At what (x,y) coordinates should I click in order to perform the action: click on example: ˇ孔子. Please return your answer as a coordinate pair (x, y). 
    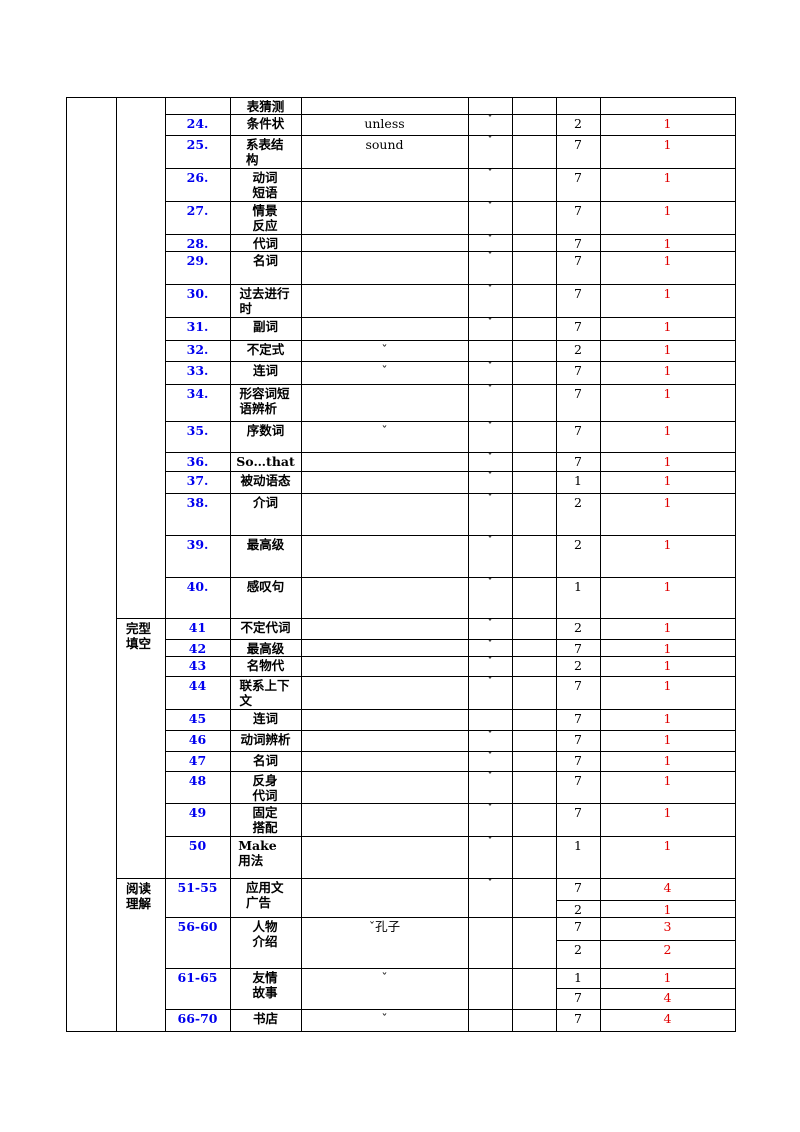
    Looking at the image, I should click on (384, 926).